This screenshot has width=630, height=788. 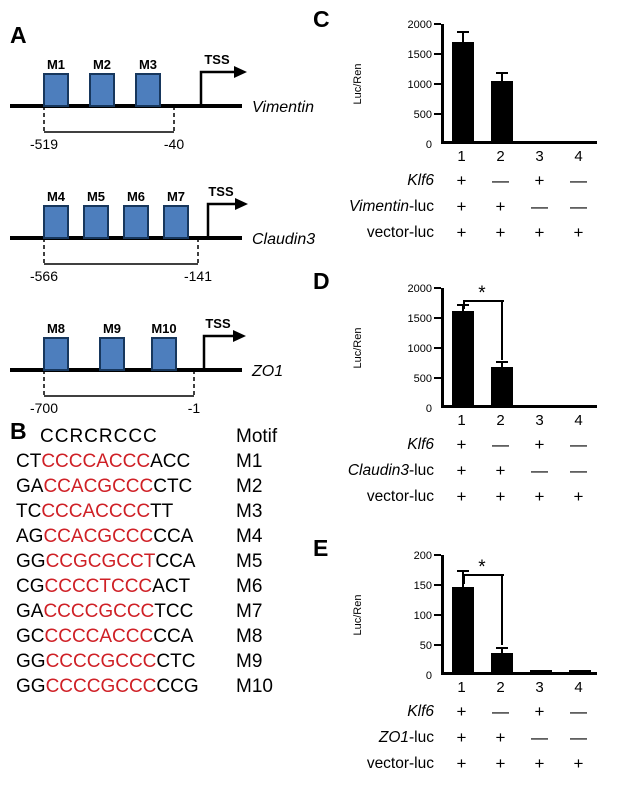 What do you see at coordinates (419, 349) in the screenshot?
I see `y-tick-label: 1000` at bounding box center [419, 349].